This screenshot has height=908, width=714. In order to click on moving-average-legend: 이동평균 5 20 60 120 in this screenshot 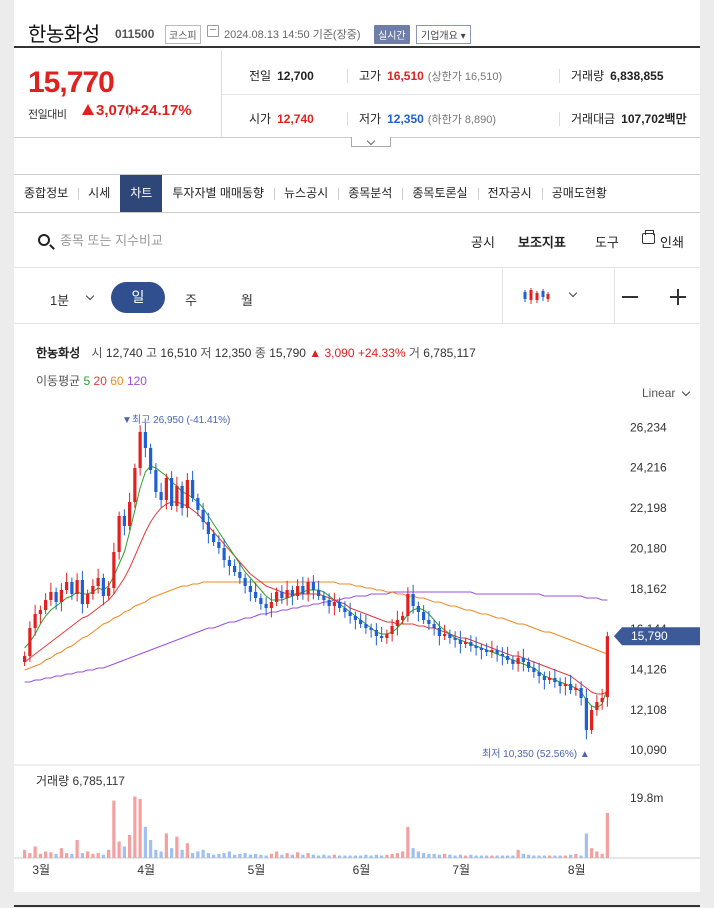, I will do `click(91, 380)`.